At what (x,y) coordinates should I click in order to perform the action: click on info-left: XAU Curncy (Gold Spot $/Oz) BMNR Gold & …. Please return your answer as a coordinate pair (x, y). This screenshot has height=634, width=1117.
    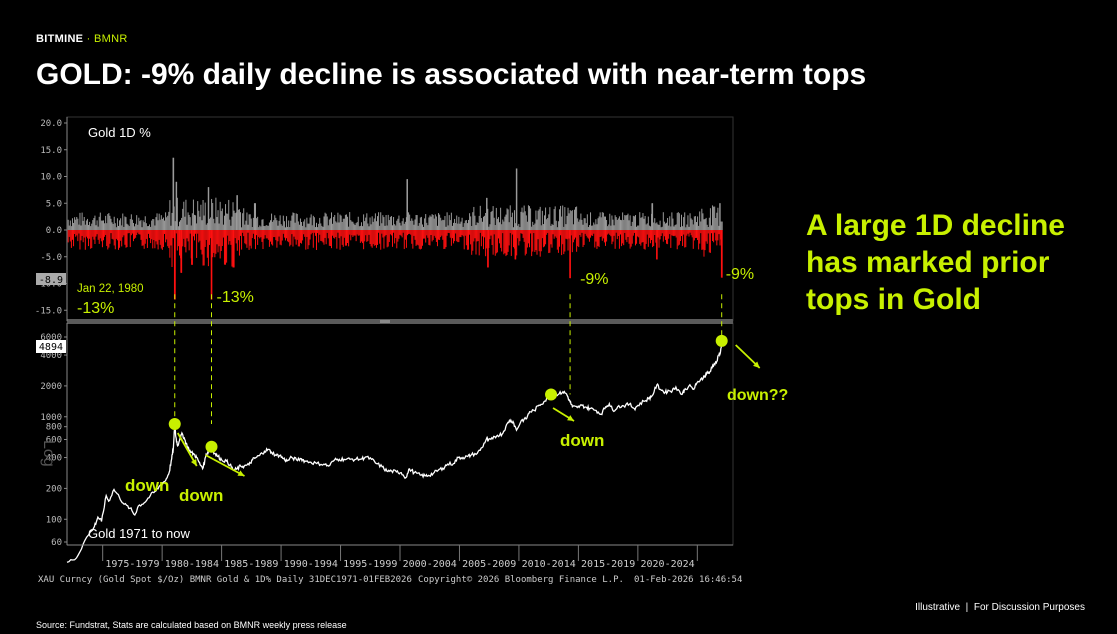
    Looking at the image, I should click on (225, 580).